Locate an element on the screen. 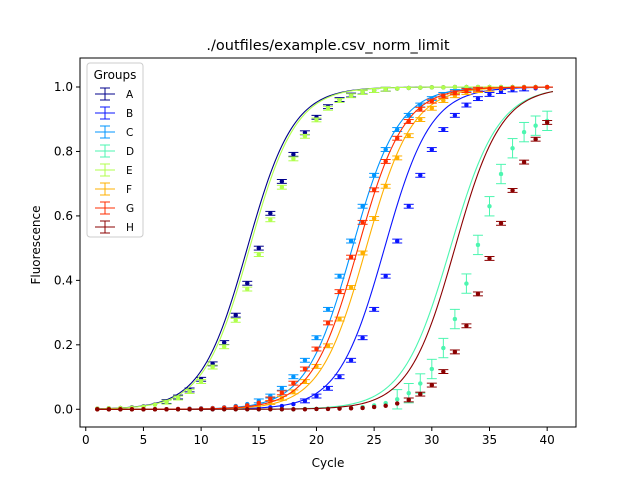 This screenshot has width=640, height=480. x-tick-label: 25 is located at coordinates (373, 440).